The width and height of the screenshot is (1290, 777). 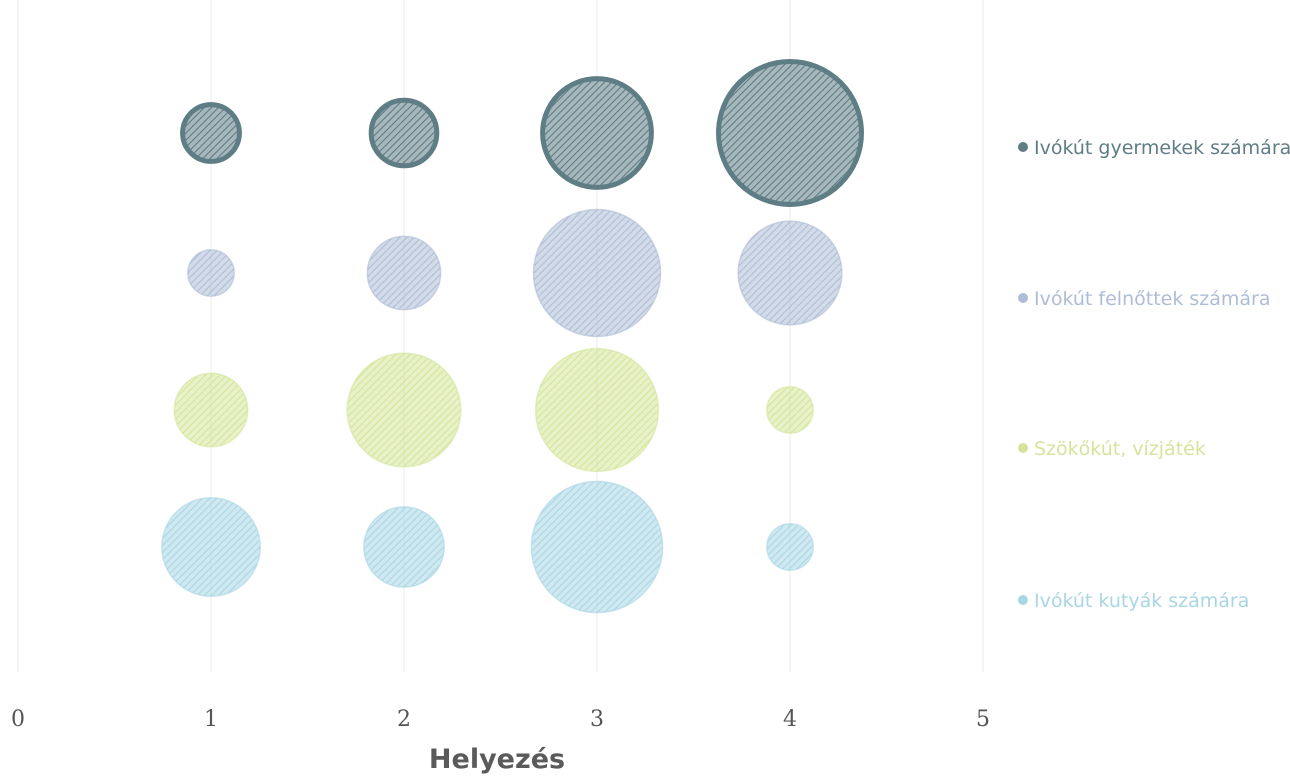 What do you see at coordinates (211, 273) in the screenshot?
I see `bubble-series-2-x1` at bounding box center [211, 273].